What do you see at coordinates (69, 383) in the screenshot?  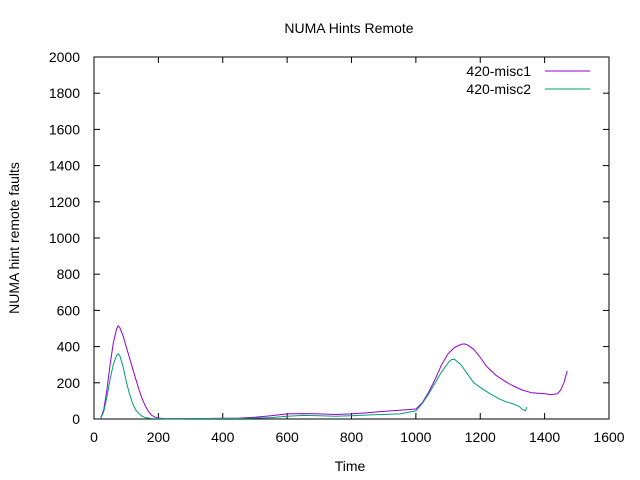 I see `y-tick-label: 200` at bounding box center [69, 383].